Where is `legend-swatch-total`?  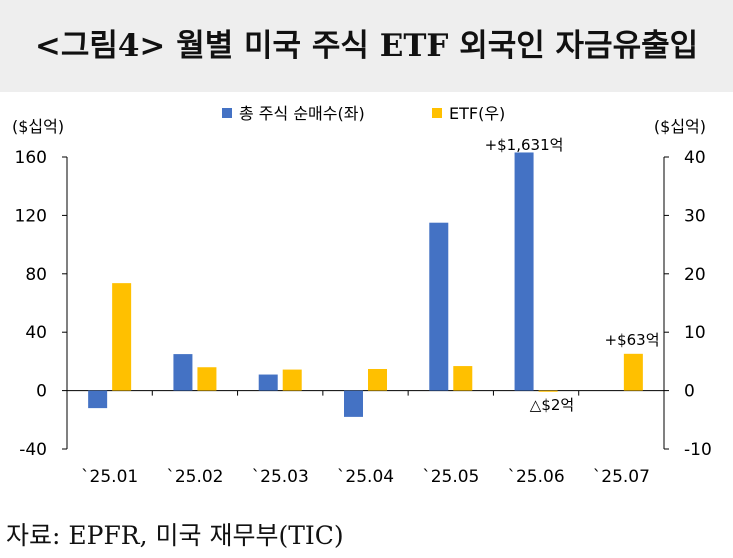 legend-swatch-total is located at coordinates (227, 113).